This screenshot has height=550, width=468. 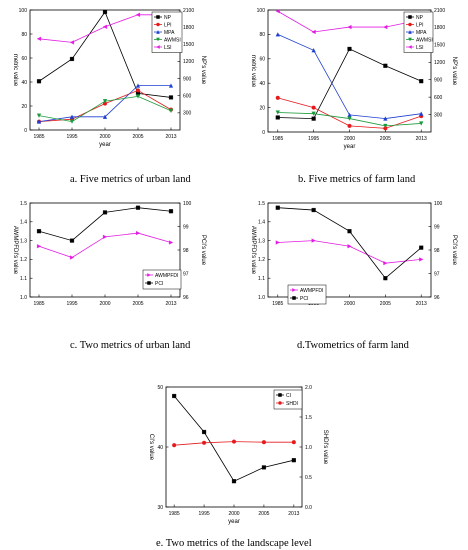 What do you see at coordinates (160, 388) in the screenshot?
I see `y-left-tick-label: 50` at bounding box center [160, 388].